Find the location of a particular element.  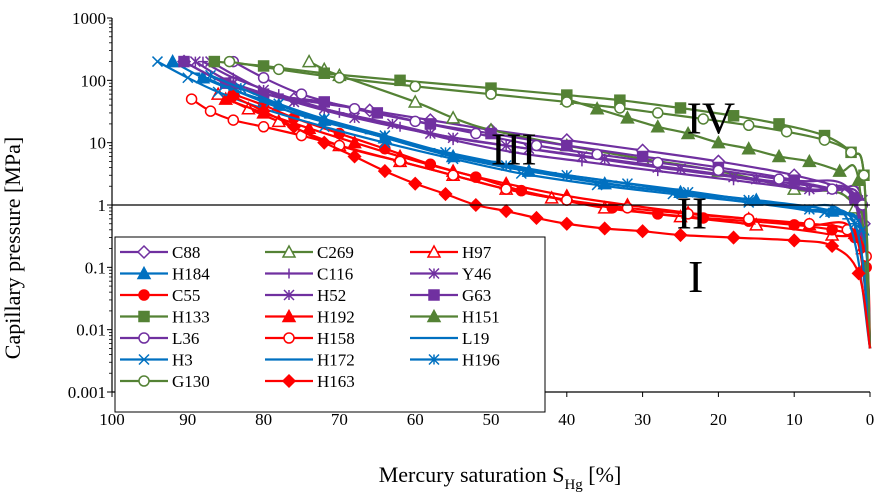

legend-label: Y46 is located at coordinates (476, 274).